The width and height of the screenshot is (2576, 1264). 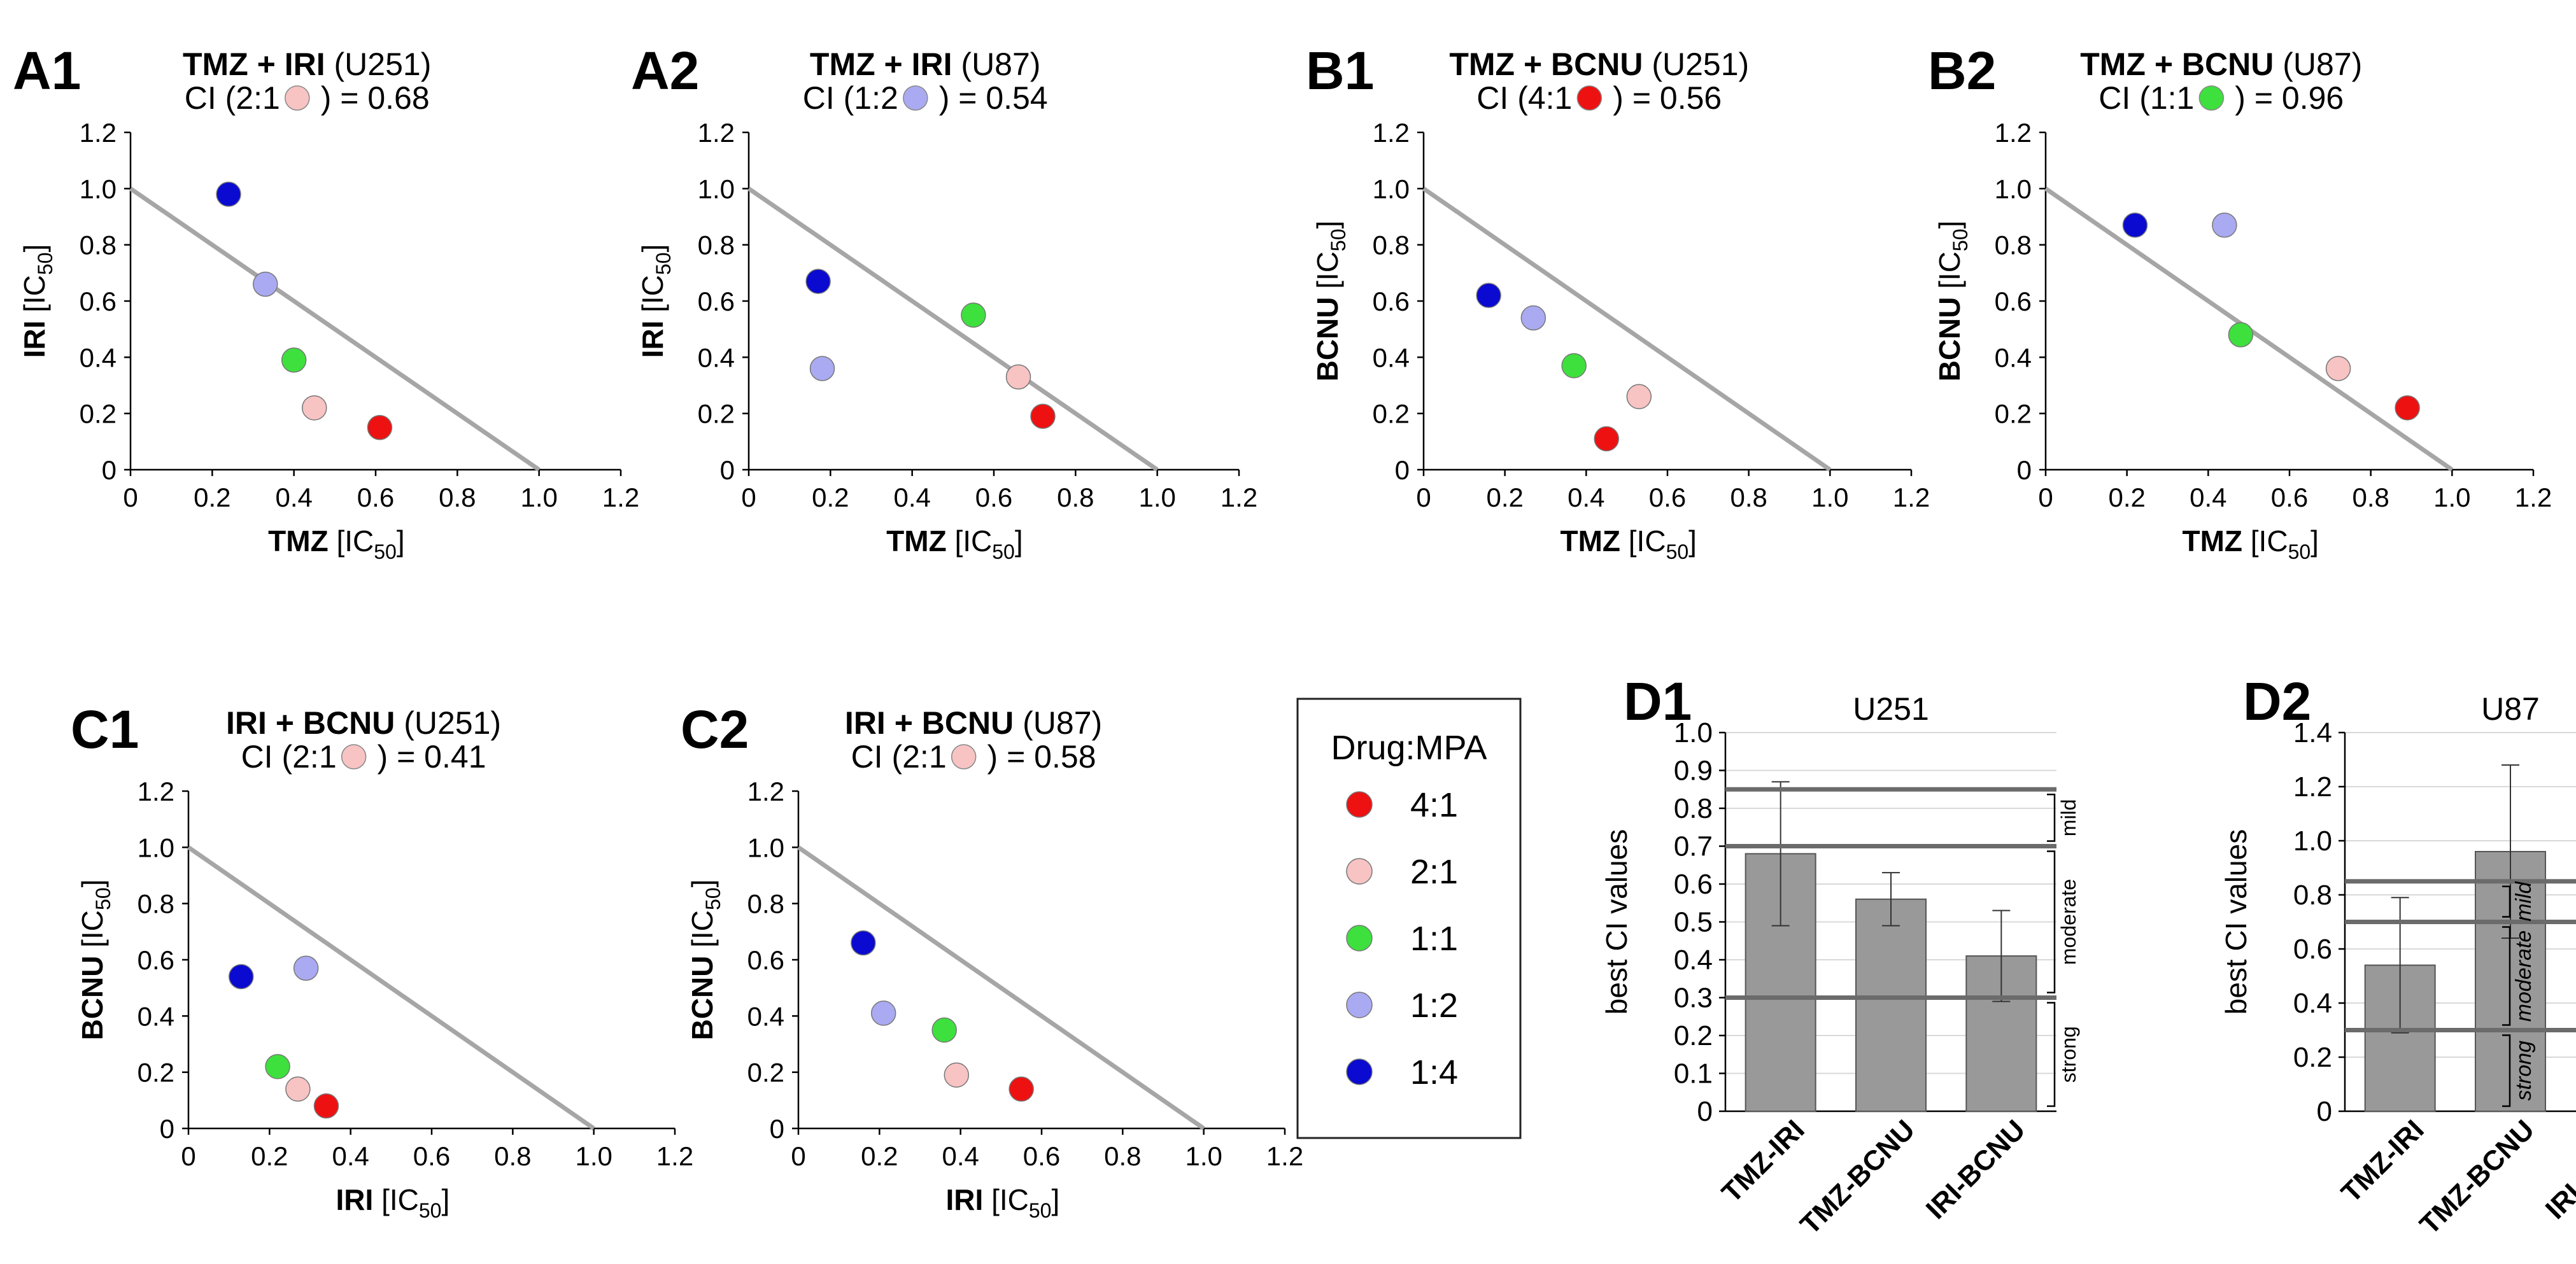 What do you see at coordinates (2318, 64) in the screenshot?
I see `title-cell: (U87)` at bounding box center [2318, 64].